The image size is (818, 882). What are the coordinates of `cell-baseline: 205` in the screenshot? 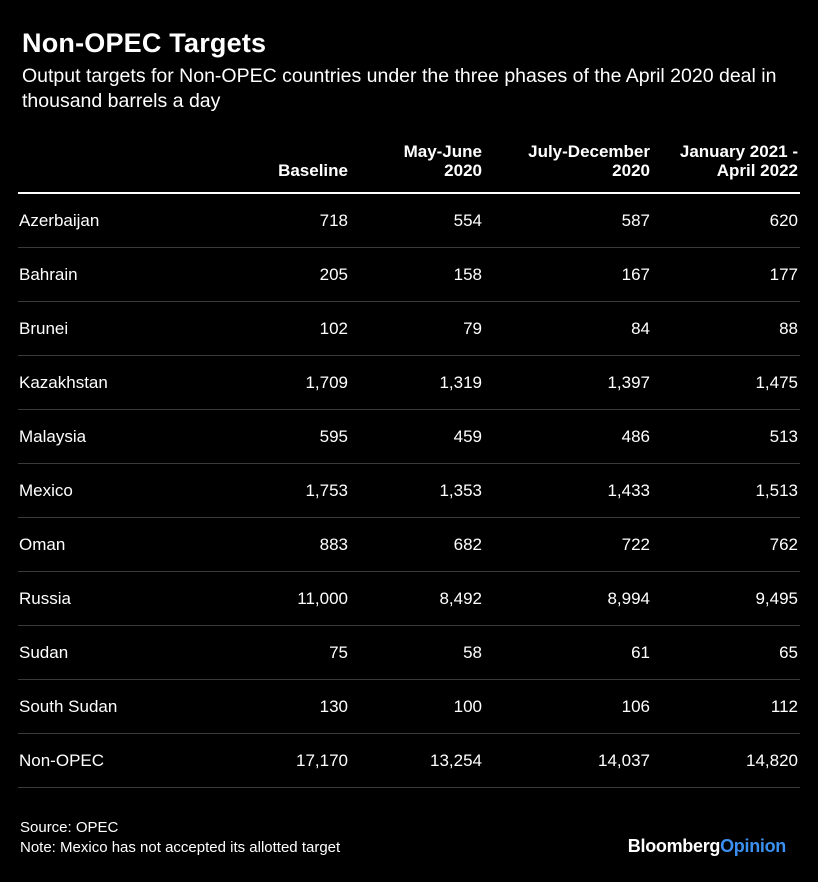 It's located at (284, 274).